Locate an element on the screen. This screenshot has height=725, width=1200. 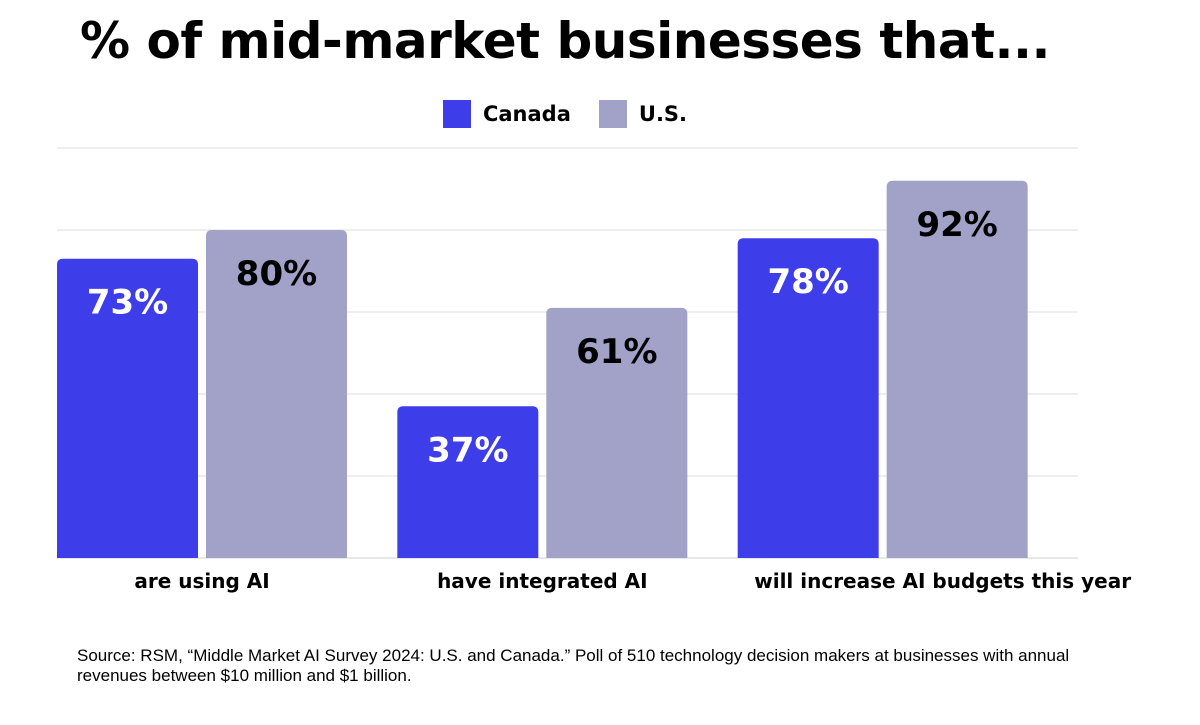
legend-label-canada: Canada is located at coordinates (526, 114).